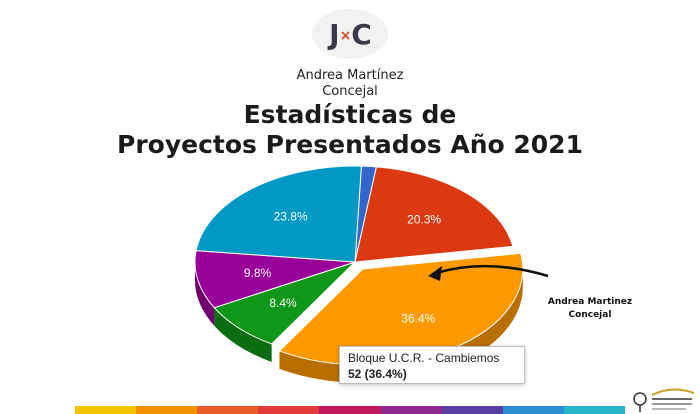 Image resolution: width=700 pixels, height=414 pixels. I want to click on callout-label: Andrea Martinez Concejal, so click(590, 309).